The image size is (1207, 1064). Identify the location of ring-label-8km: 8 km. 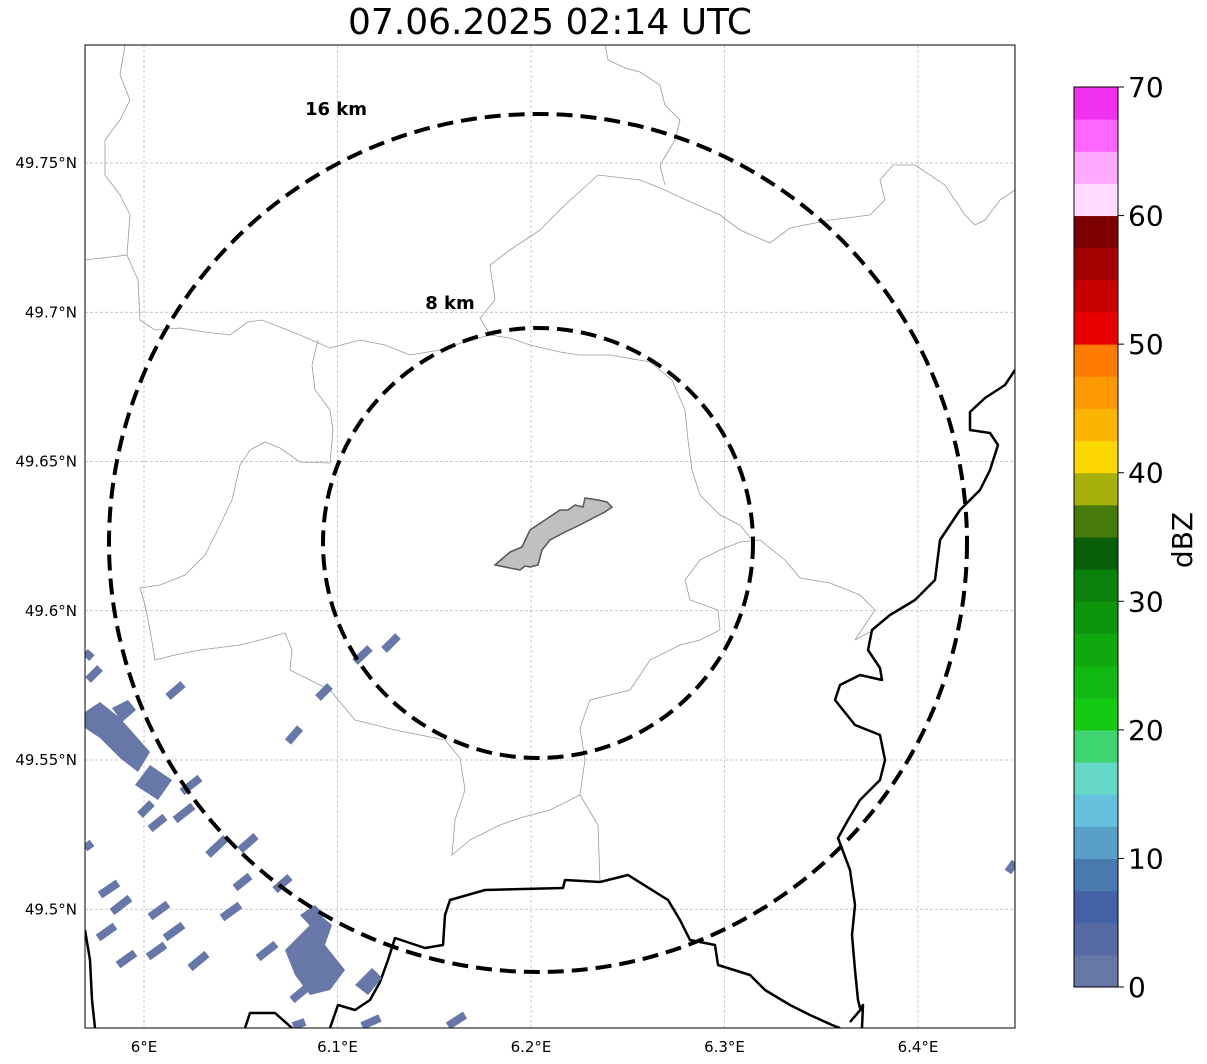
(450, 303).